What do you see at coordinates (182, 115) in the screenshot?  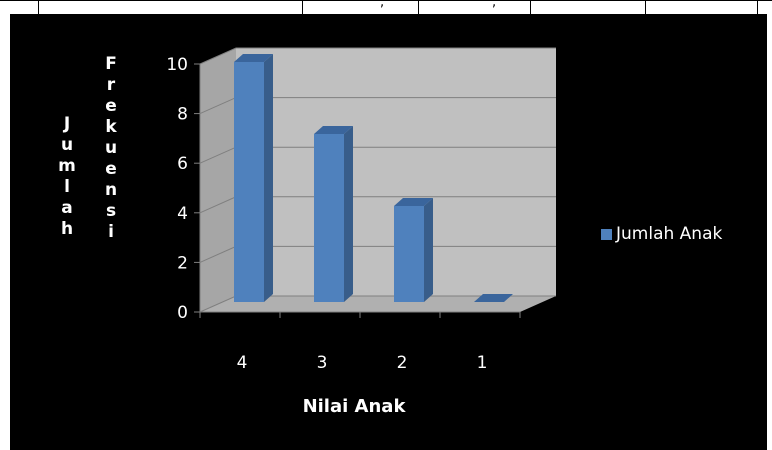 I see `y-tick-label: 8` at bounding box center [182, 115].